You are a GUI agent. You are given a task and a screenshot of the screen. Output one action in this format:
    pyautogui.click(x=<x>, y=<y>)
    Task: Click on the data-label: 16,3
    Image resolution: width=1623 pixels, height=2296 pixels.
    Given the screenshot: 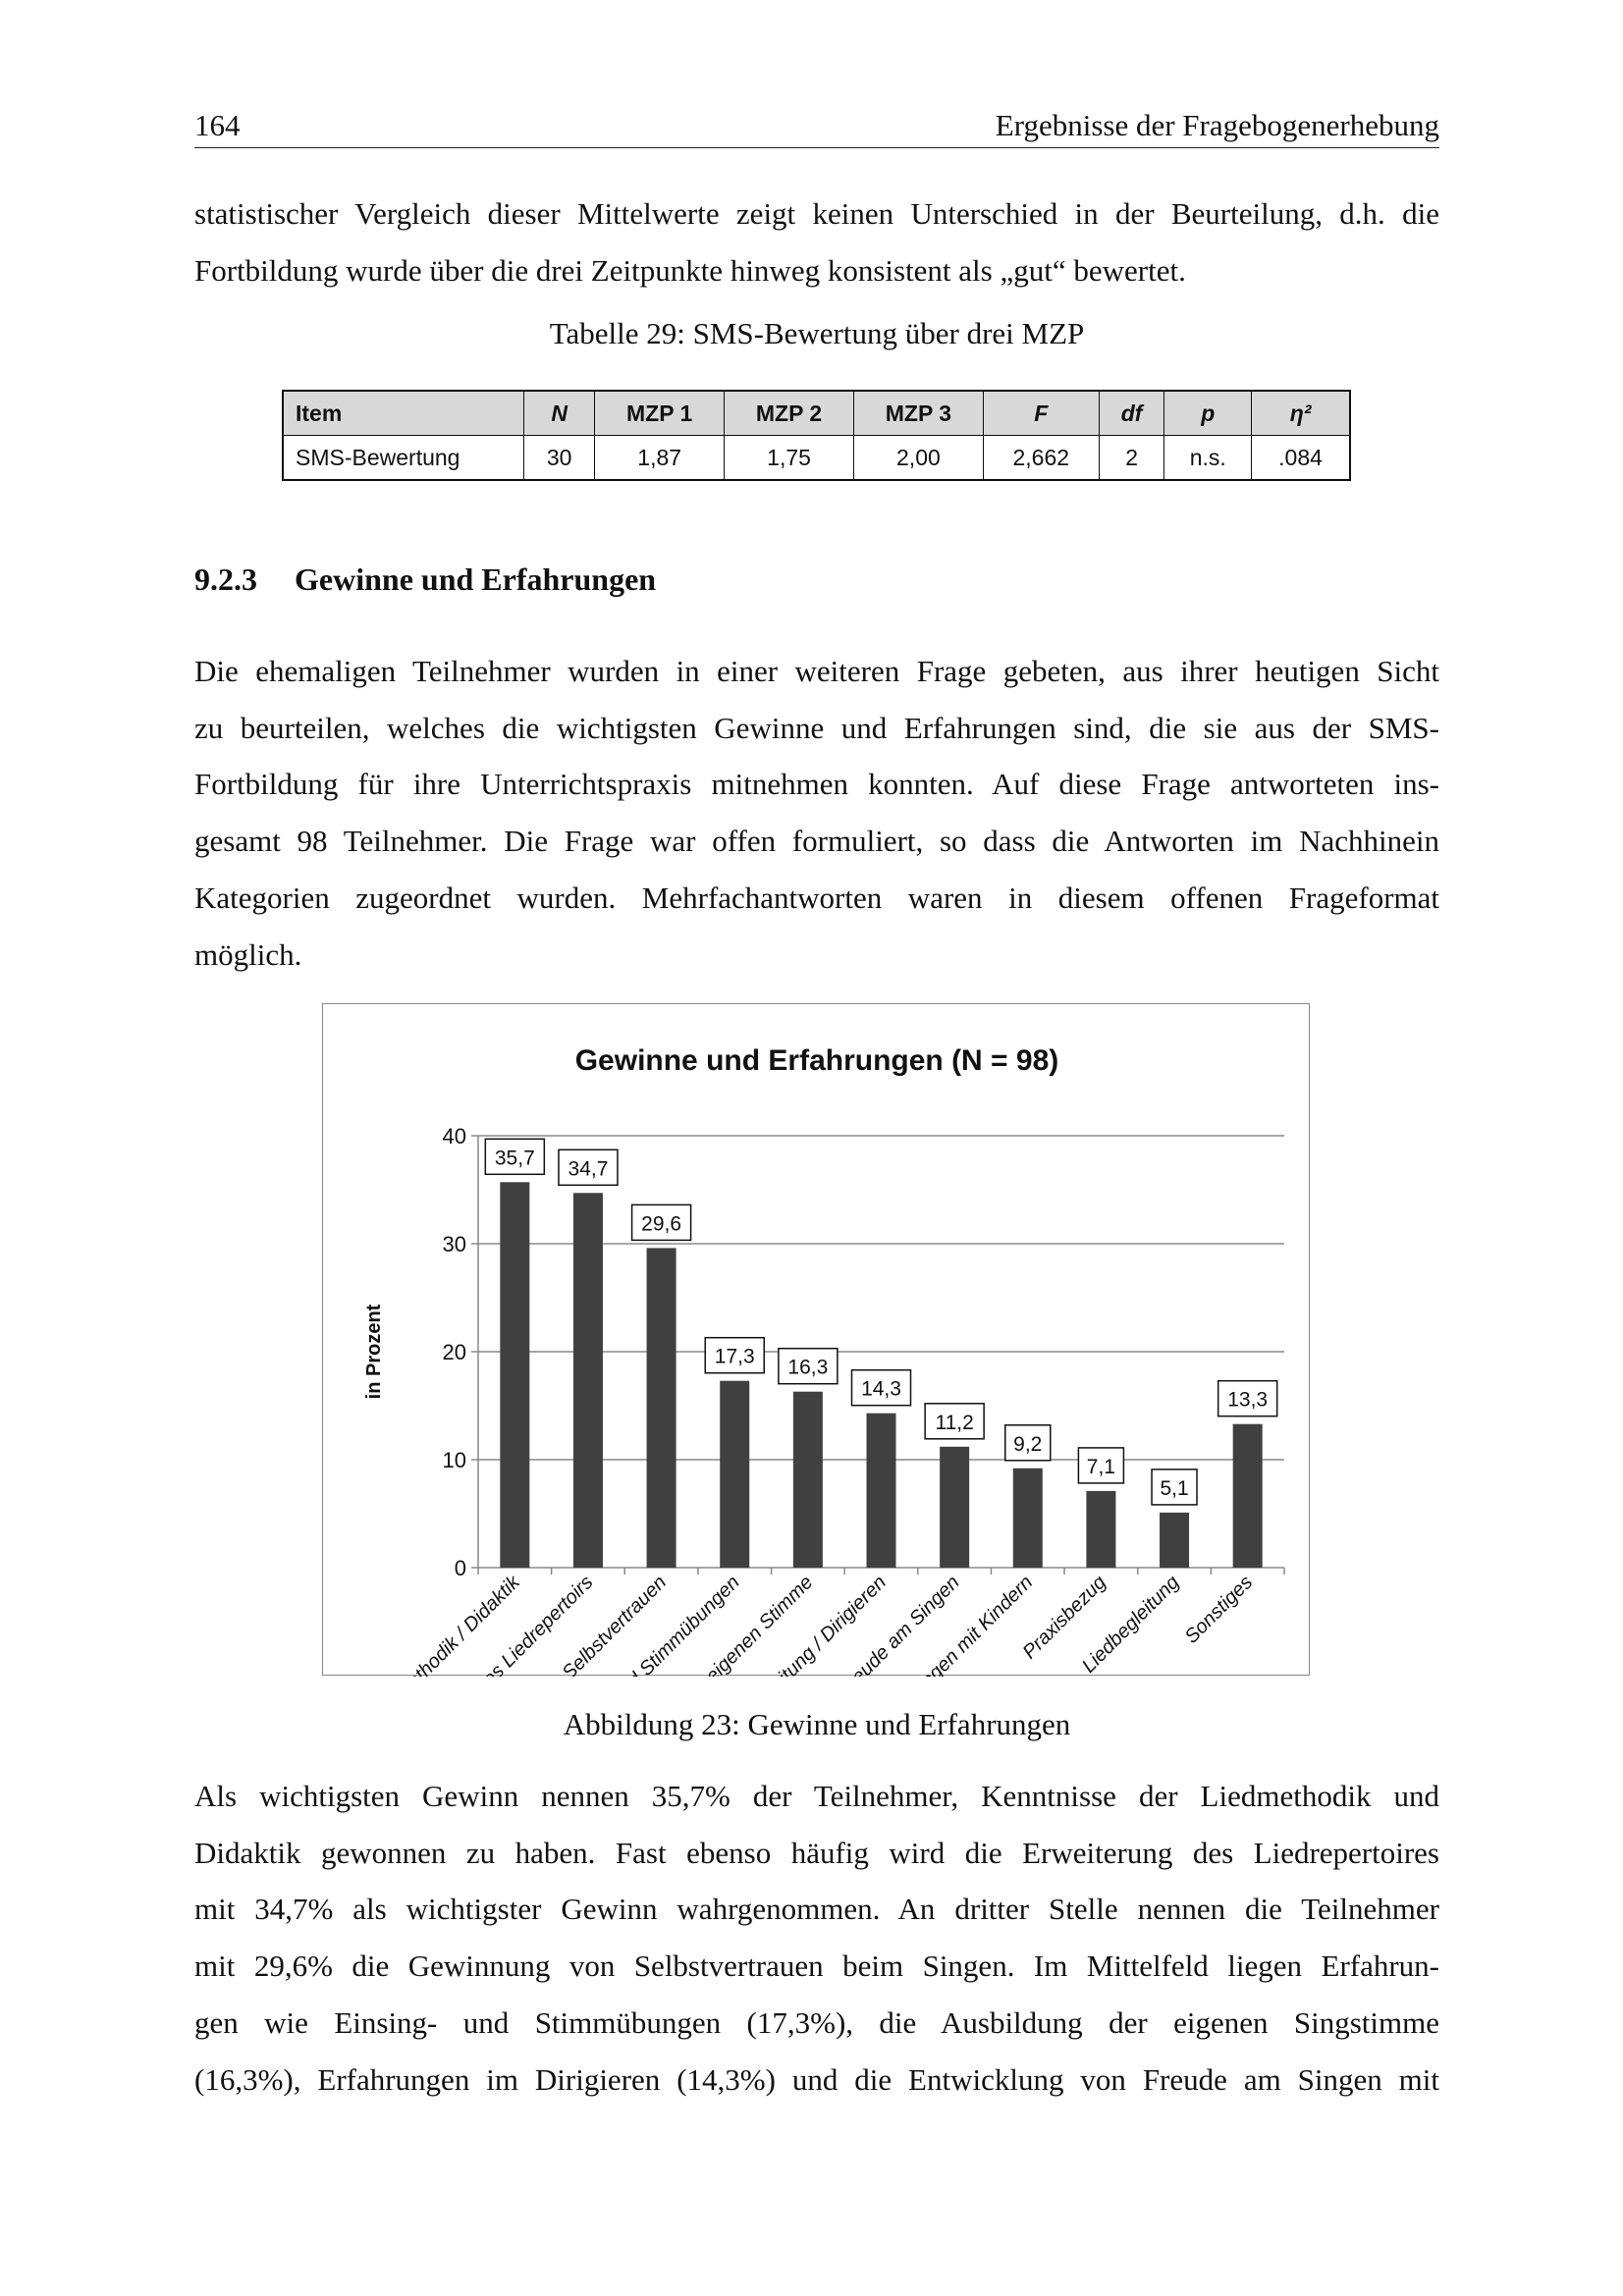 What is the action you would take?
    pyautogui.click(x=807, y=1368)
    